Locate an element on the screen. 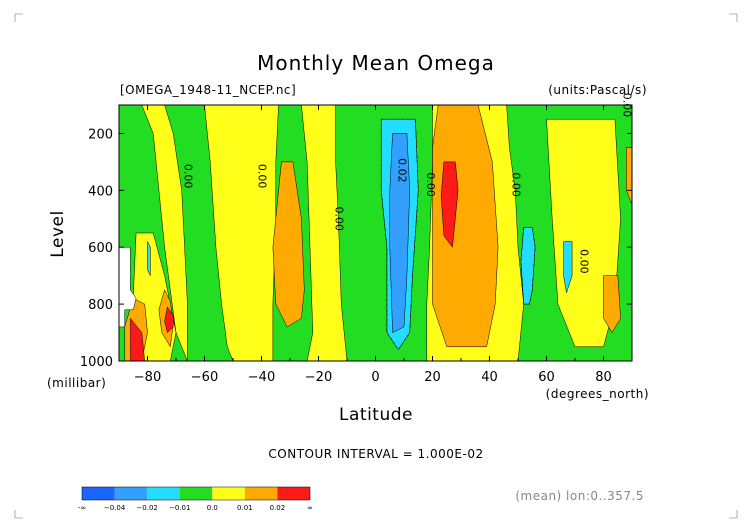 Image resolution: width=752 pixels, height=532 pixels. colorbar-frame is located at coordinates (196, 493).